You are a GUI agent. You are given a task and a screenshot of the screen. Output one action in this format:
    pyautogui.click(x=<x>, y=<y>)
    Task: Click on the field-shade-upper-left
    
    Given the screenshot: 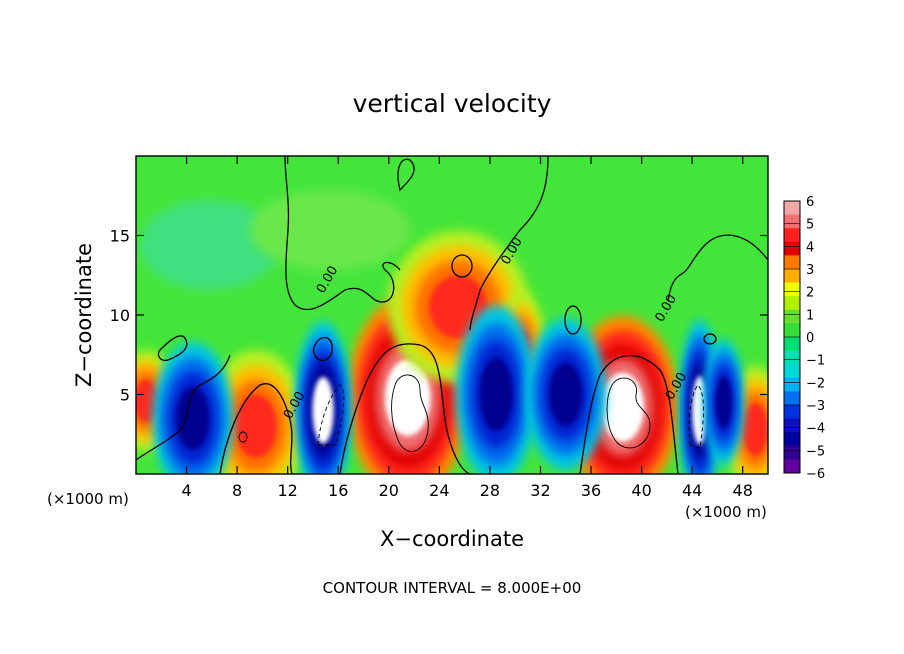 What is the action you would take?
    pyautogui.click(x=210, y=245)
    